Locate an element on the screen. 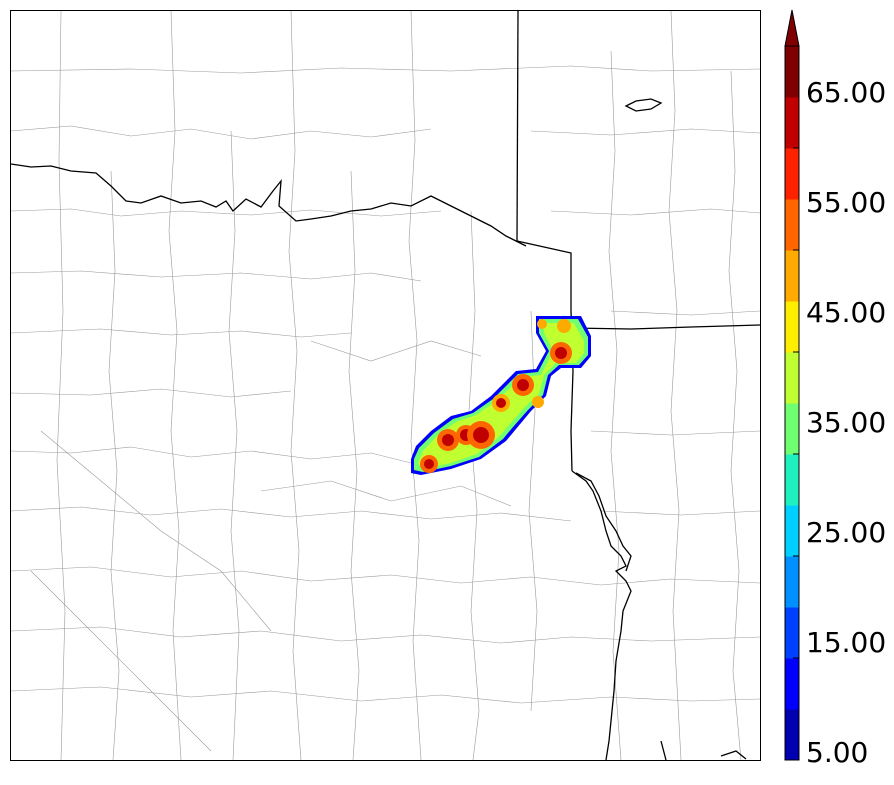  reflectivity-echoes is located at coordinates (501, 395).